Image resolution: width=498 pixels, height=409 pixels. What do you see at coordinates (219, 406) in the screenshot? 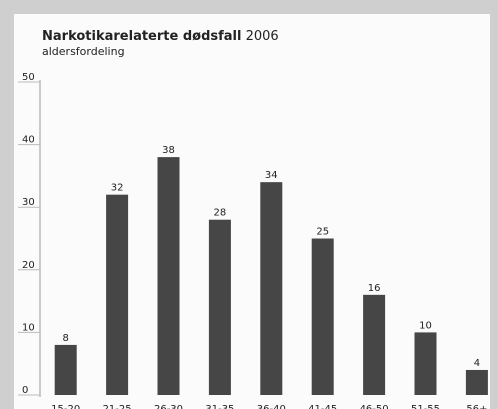
I see `x-tick-label: 31-35` at bounding box center [219, 406].